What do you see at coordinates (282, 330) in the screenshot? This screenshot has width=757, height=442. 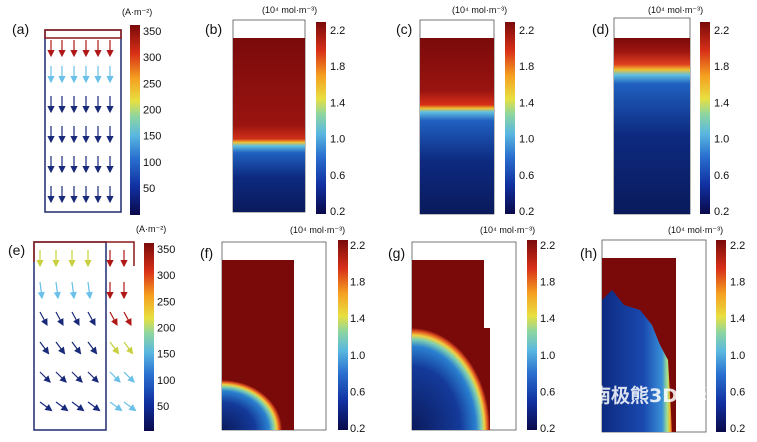 I see `panel-f: (f) (10⁴ mol·m⁻³) 2.2 1.8 1.4 1.0 0.6 0.2` at bounding box center [282, 330].